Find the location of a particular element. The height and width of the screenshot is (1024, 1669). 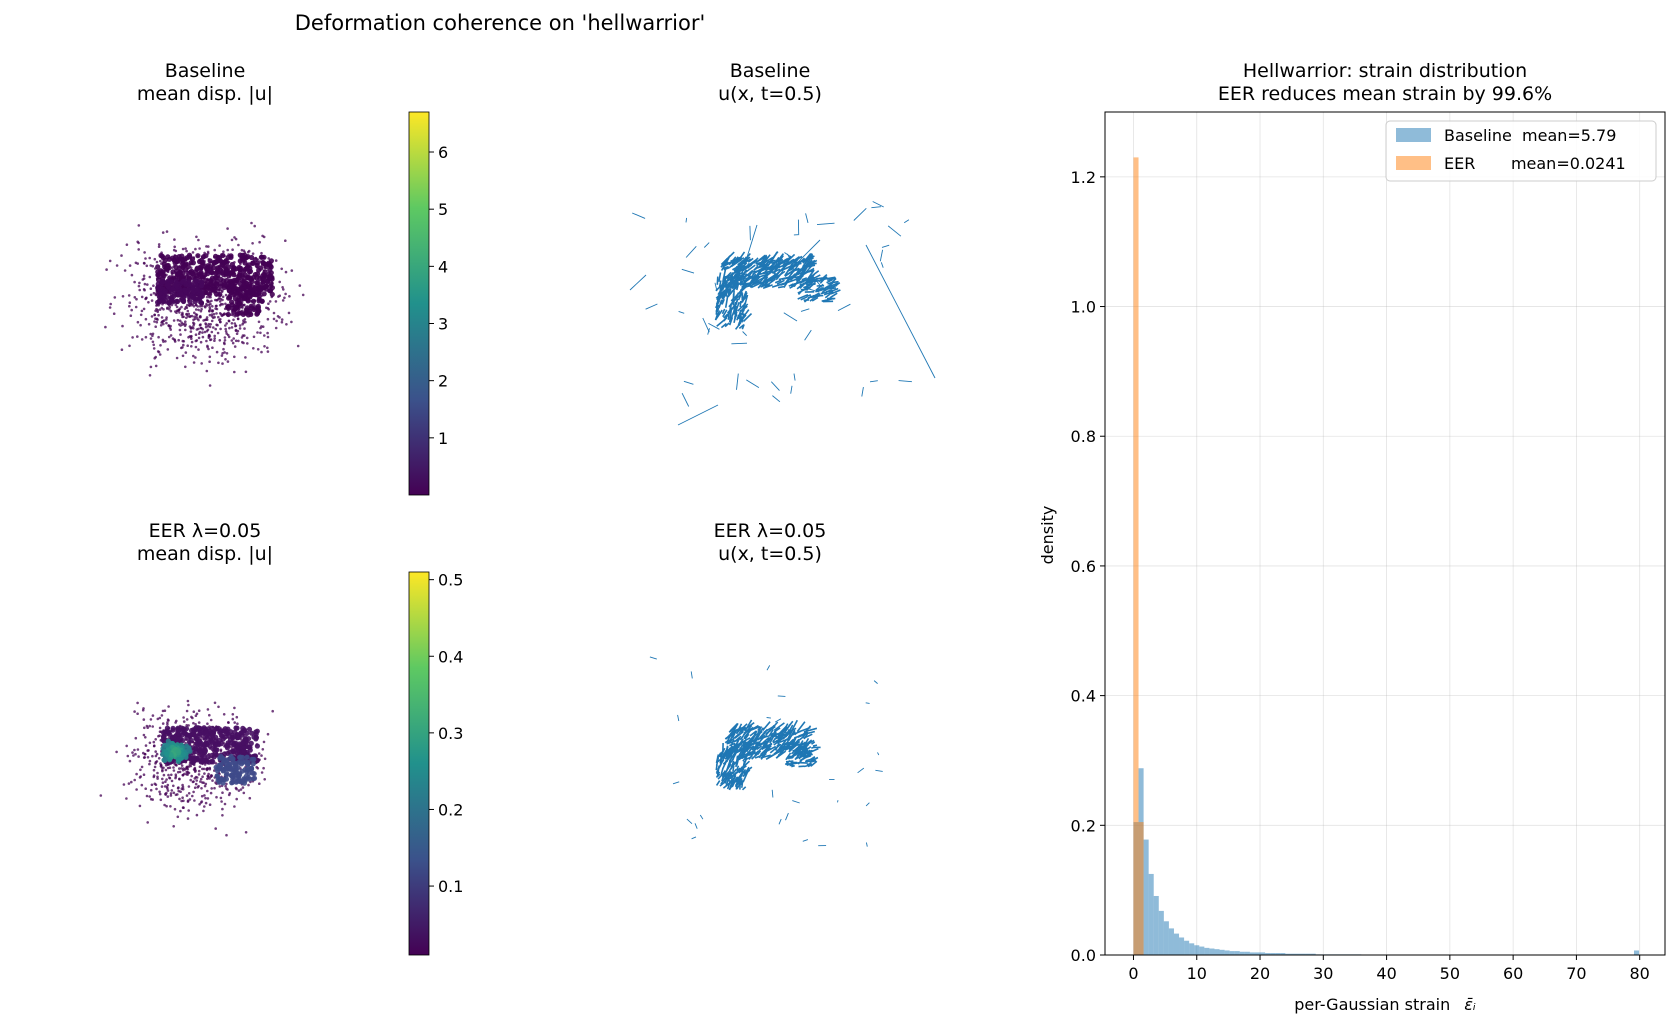

y-tick-label: 0.0 is located at coordinates (1083, 955).